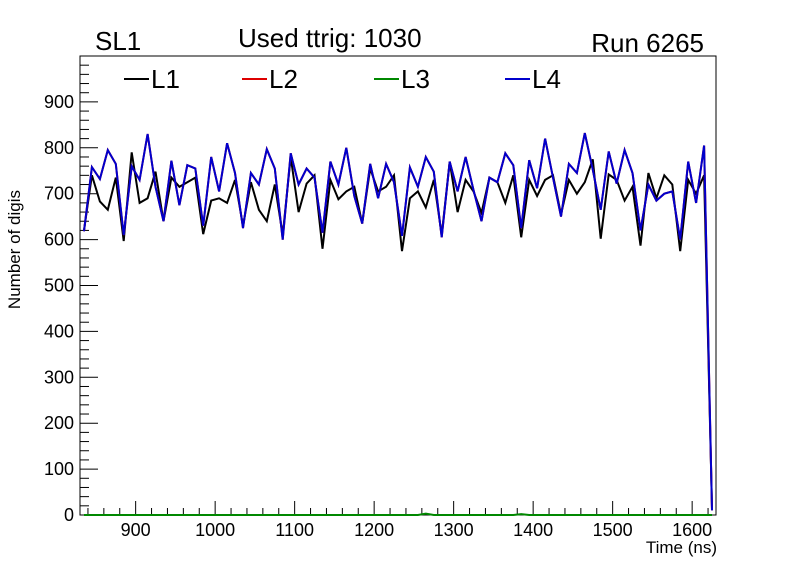 This screenshot has width=796, height=572. I want to click on y-tick-label: 900, so click(59, 102).